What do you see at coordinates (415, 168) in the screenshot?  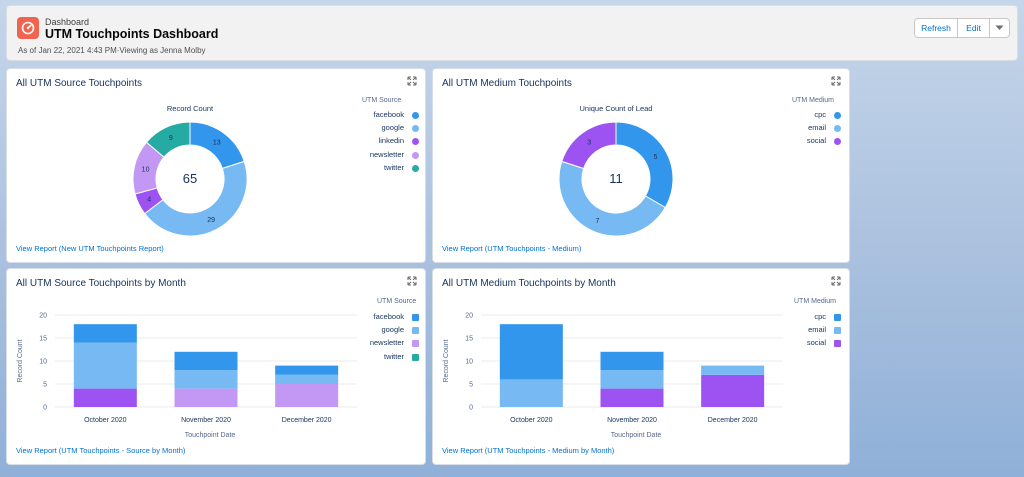 I see `legend-swatch-twitter` at bounding box center [415, 168].